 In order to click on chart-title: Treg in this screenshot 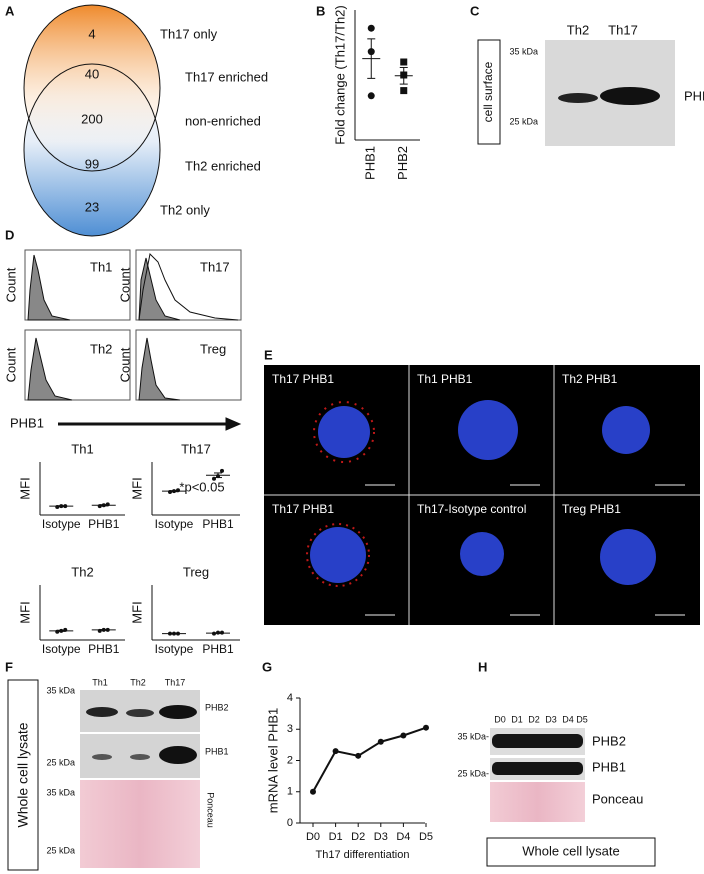, I will do `click(196, 571)`.